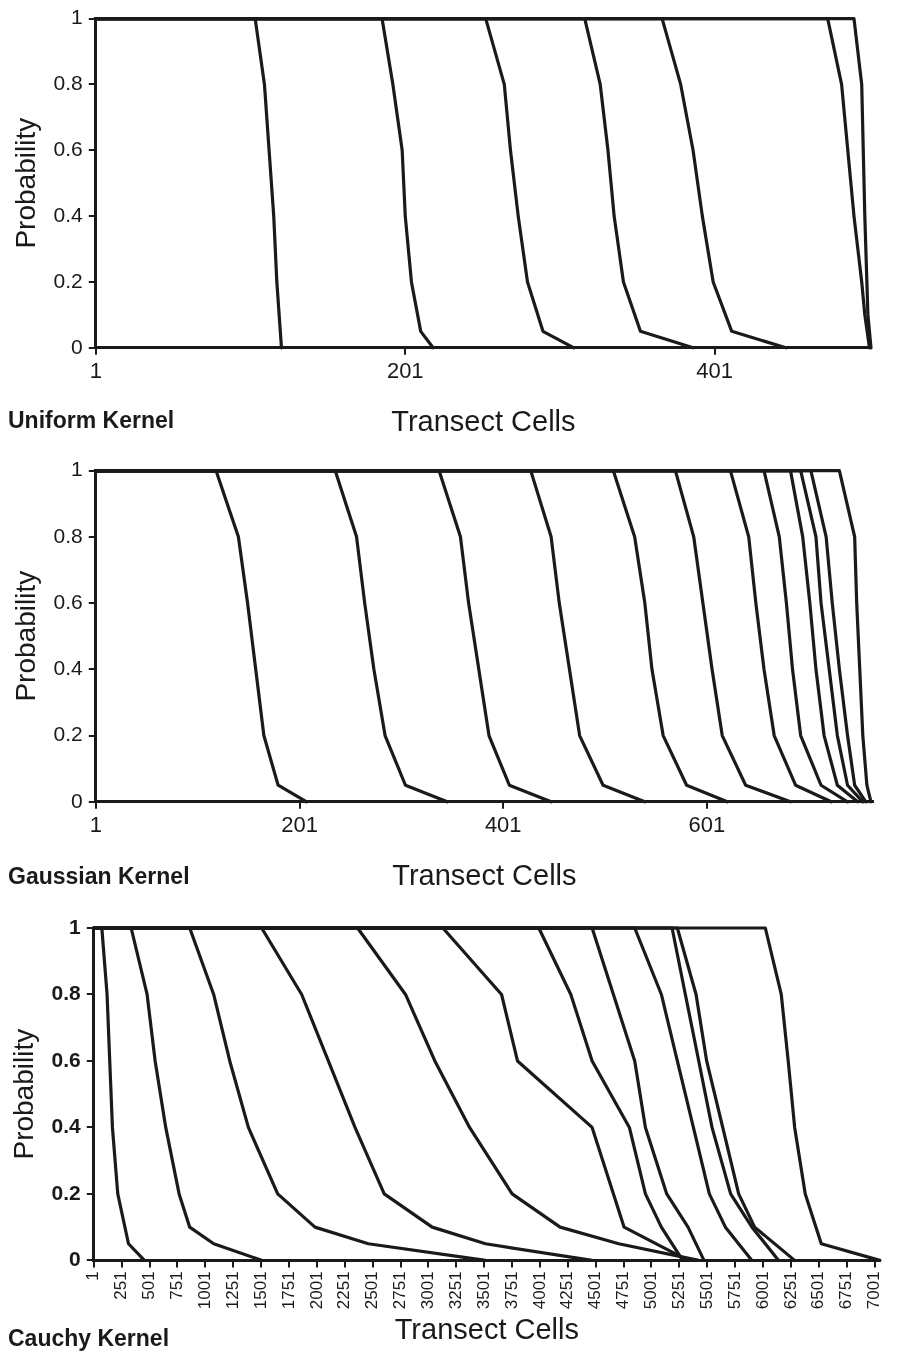  Describe the element at coordinates (483, 1290) in the screenshot. I see `x-tick-label: 3501` at that location.